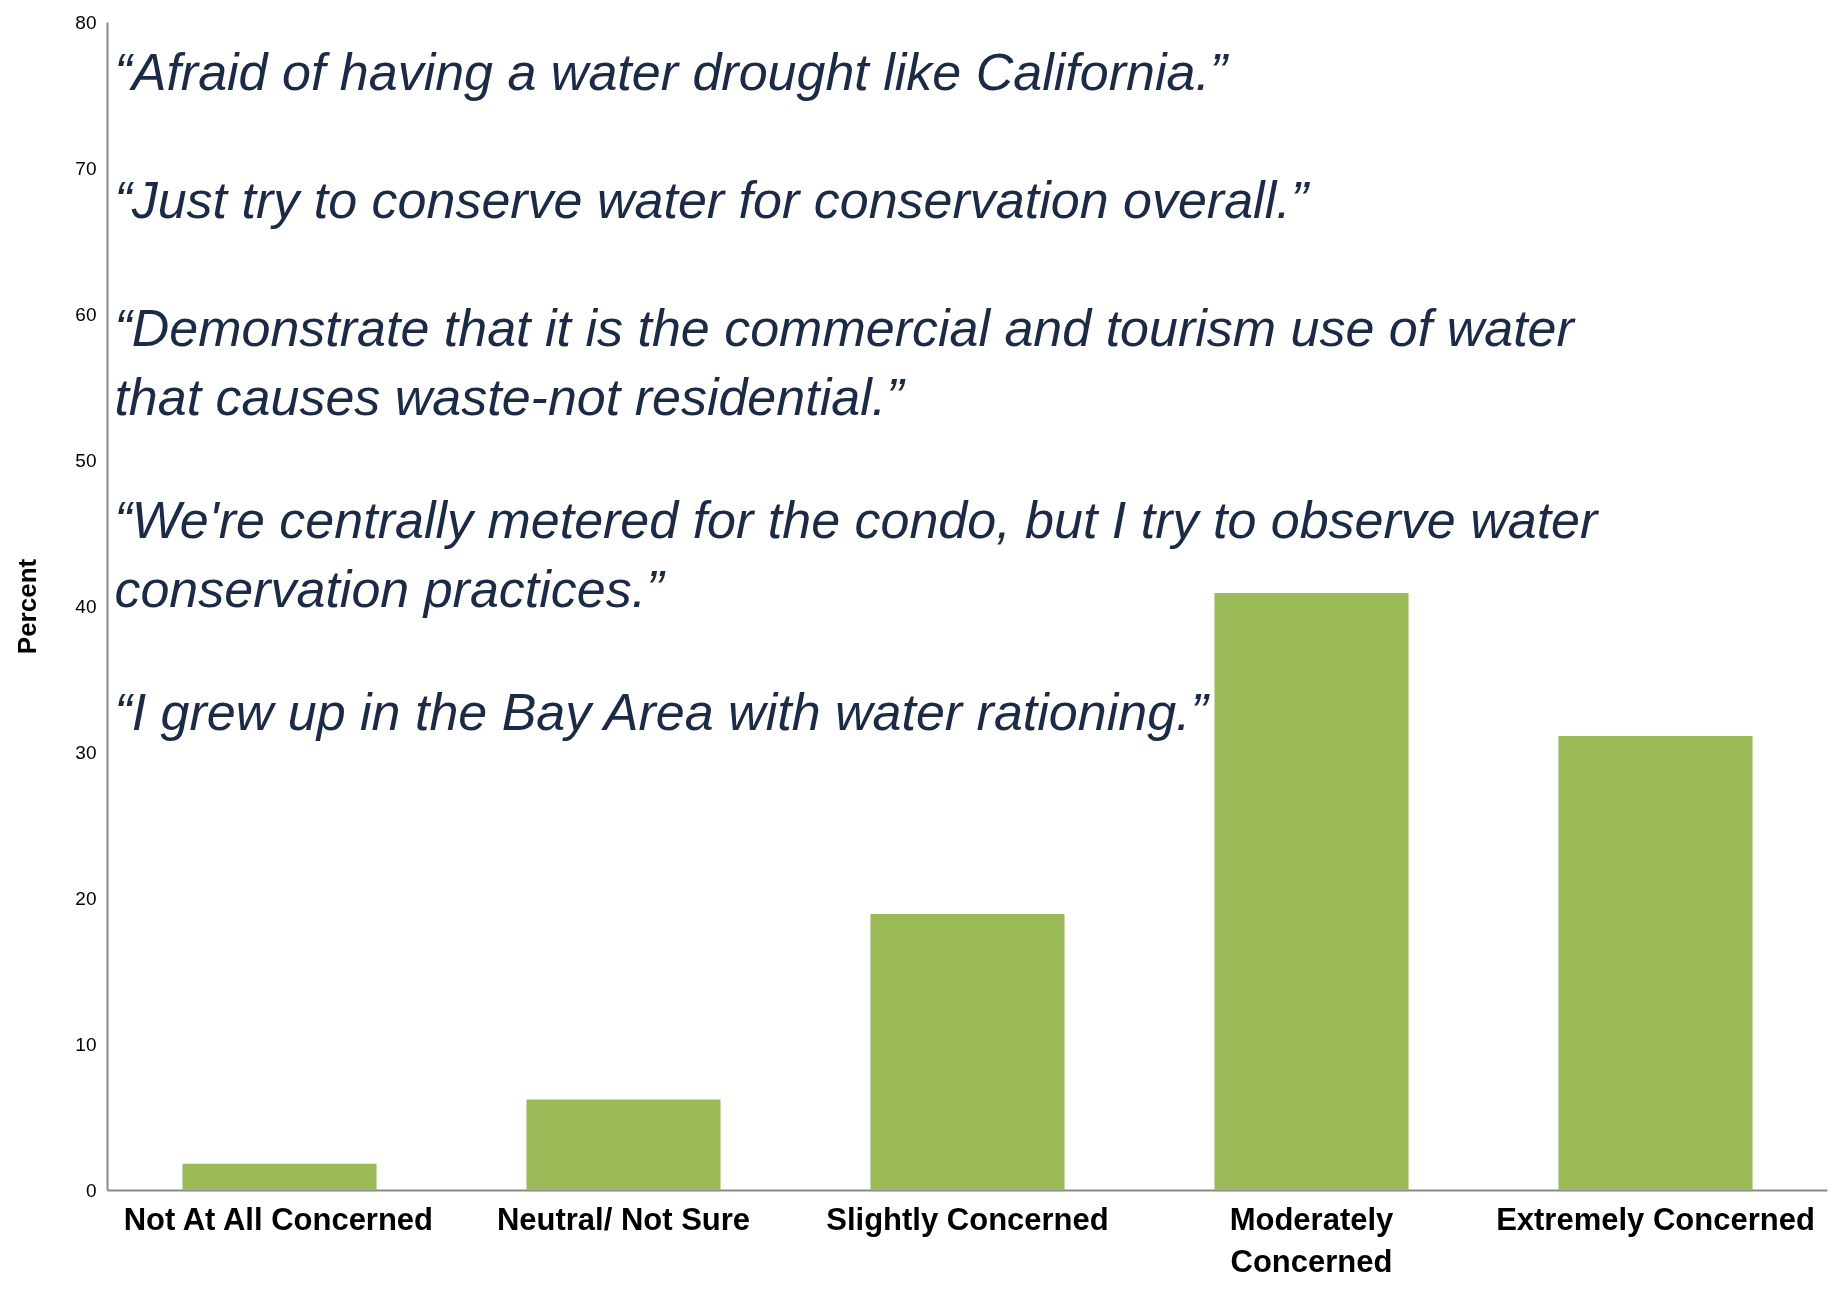  Describe the element at coordinates (86, 22) in the screenshot. I see `y-tick-label: 80` at that location.